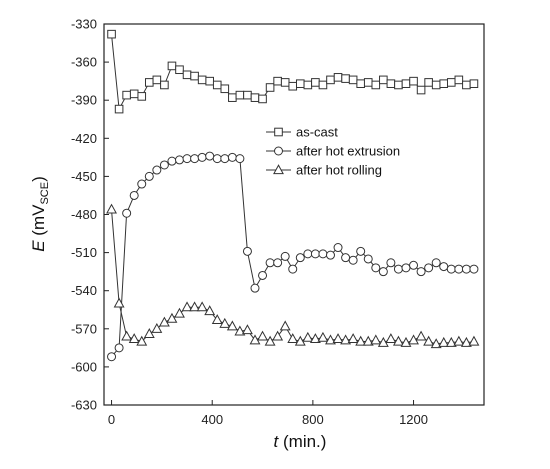 The height and width of the screenshot is (469, 550). What do you see at coordinates (339, 170) in the screenshot?
I see `legend-label: after hot rolling` at bounding box center [339, 170].